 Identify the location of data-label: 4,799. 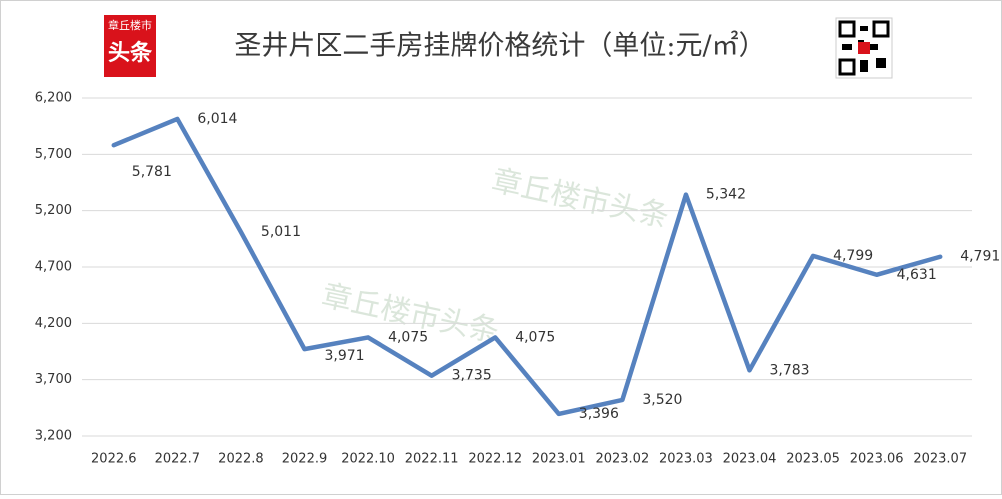
(853, 256).